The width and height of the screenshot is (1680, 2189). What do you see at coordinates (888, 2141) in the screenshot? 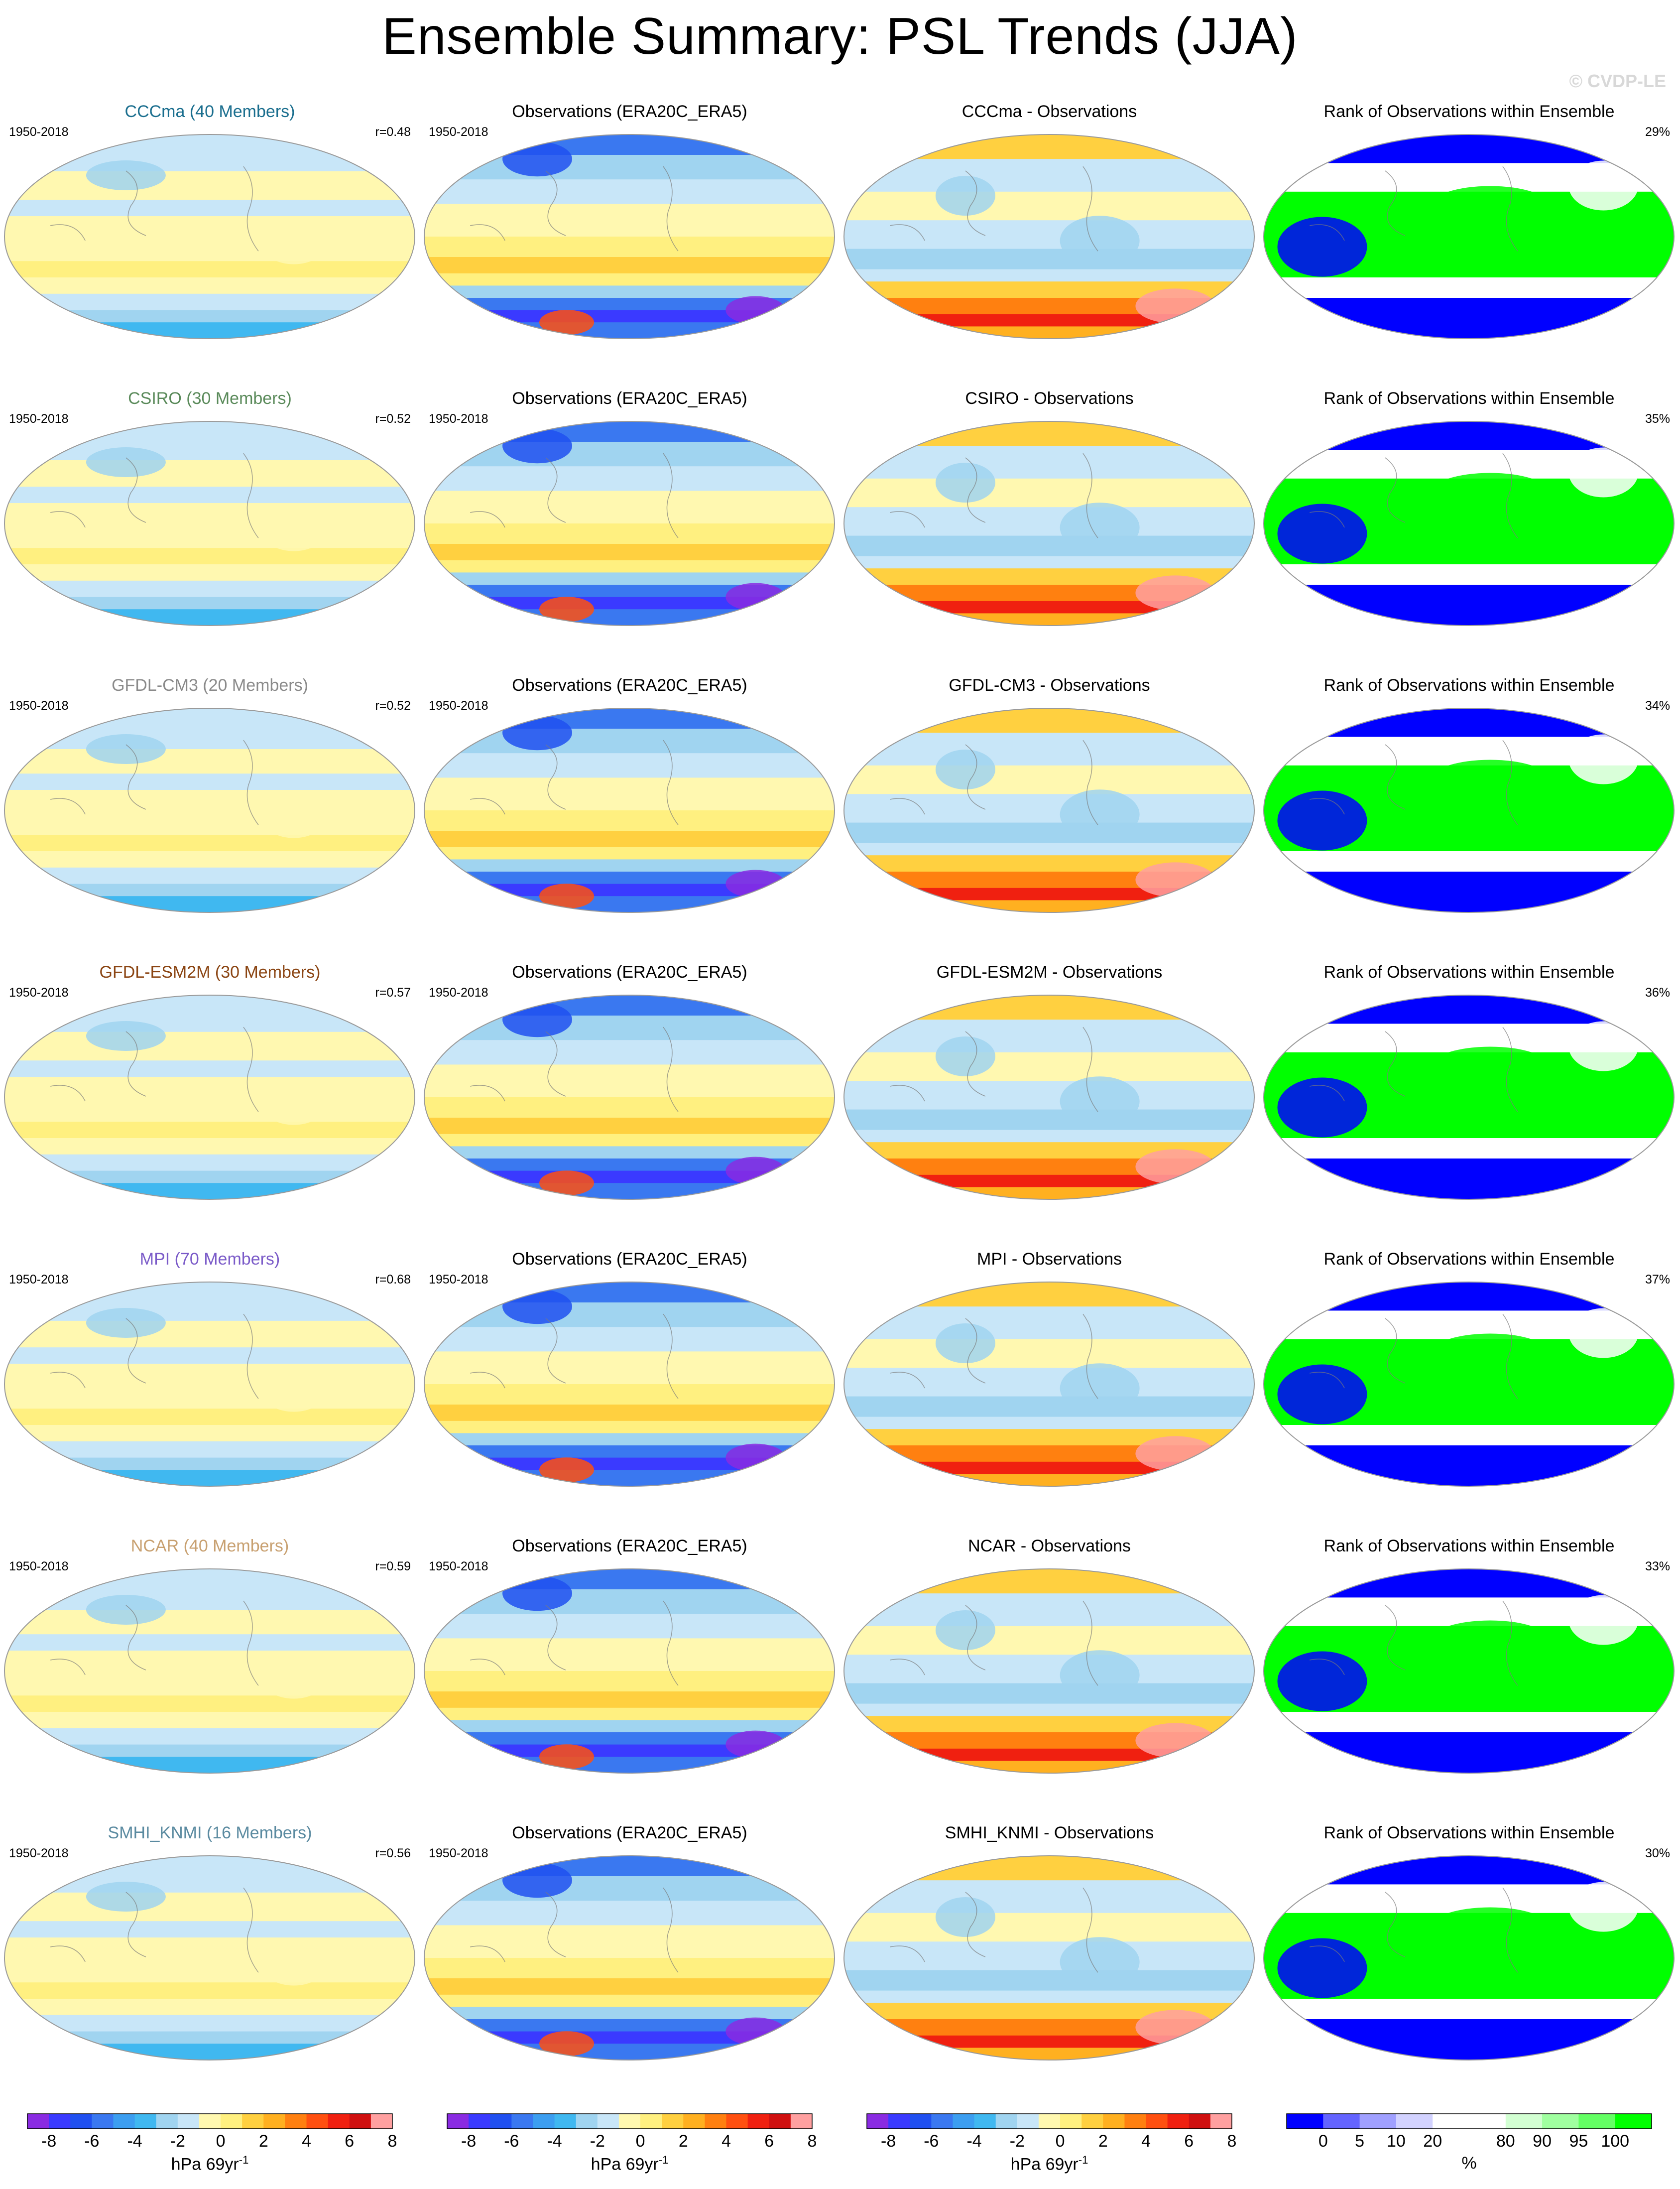
I see `colorbar-tick-label: -8` at bounding box center [888, 2141].